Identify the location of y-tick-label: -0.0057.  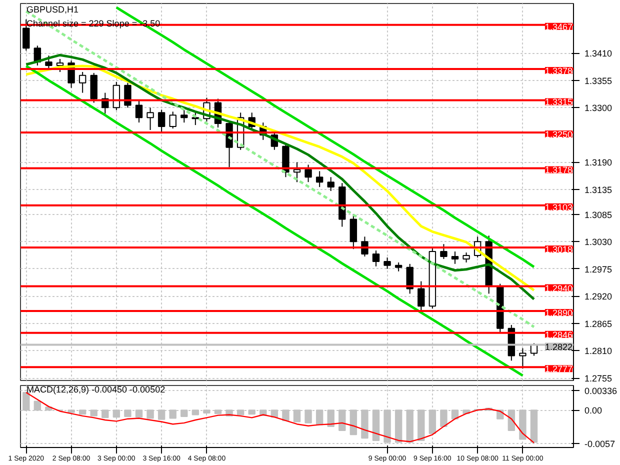
(600, 443).